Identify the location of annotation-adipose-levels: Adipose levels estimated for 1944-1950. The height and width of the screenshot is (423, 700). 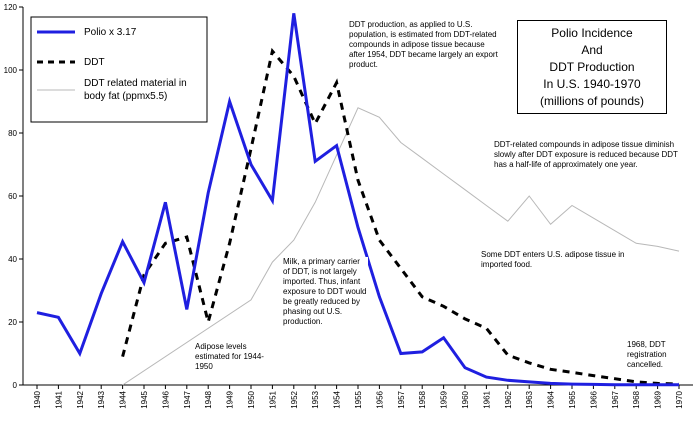
(232, 357).